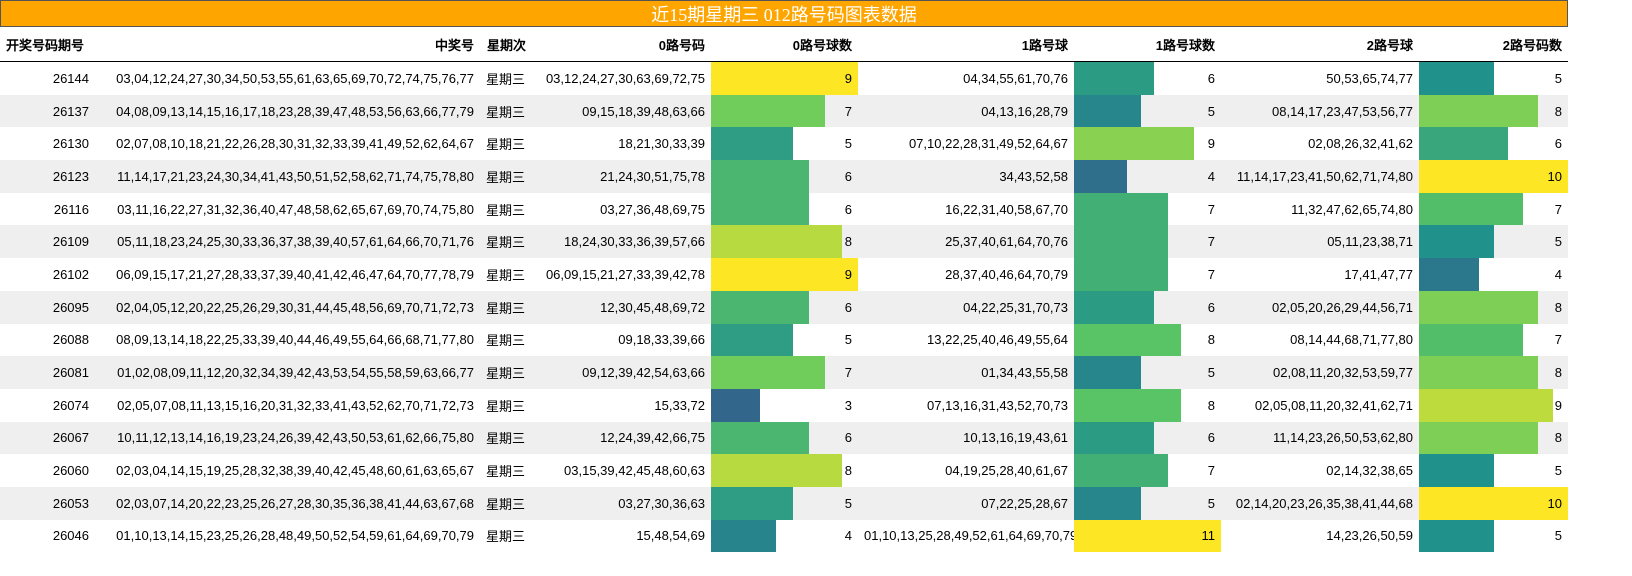 The height and width of the screenshot is (576, 1632). Describe the element at coordinates (287, 44) in the screenshot. I see `column-header: 中奖号` at that location.